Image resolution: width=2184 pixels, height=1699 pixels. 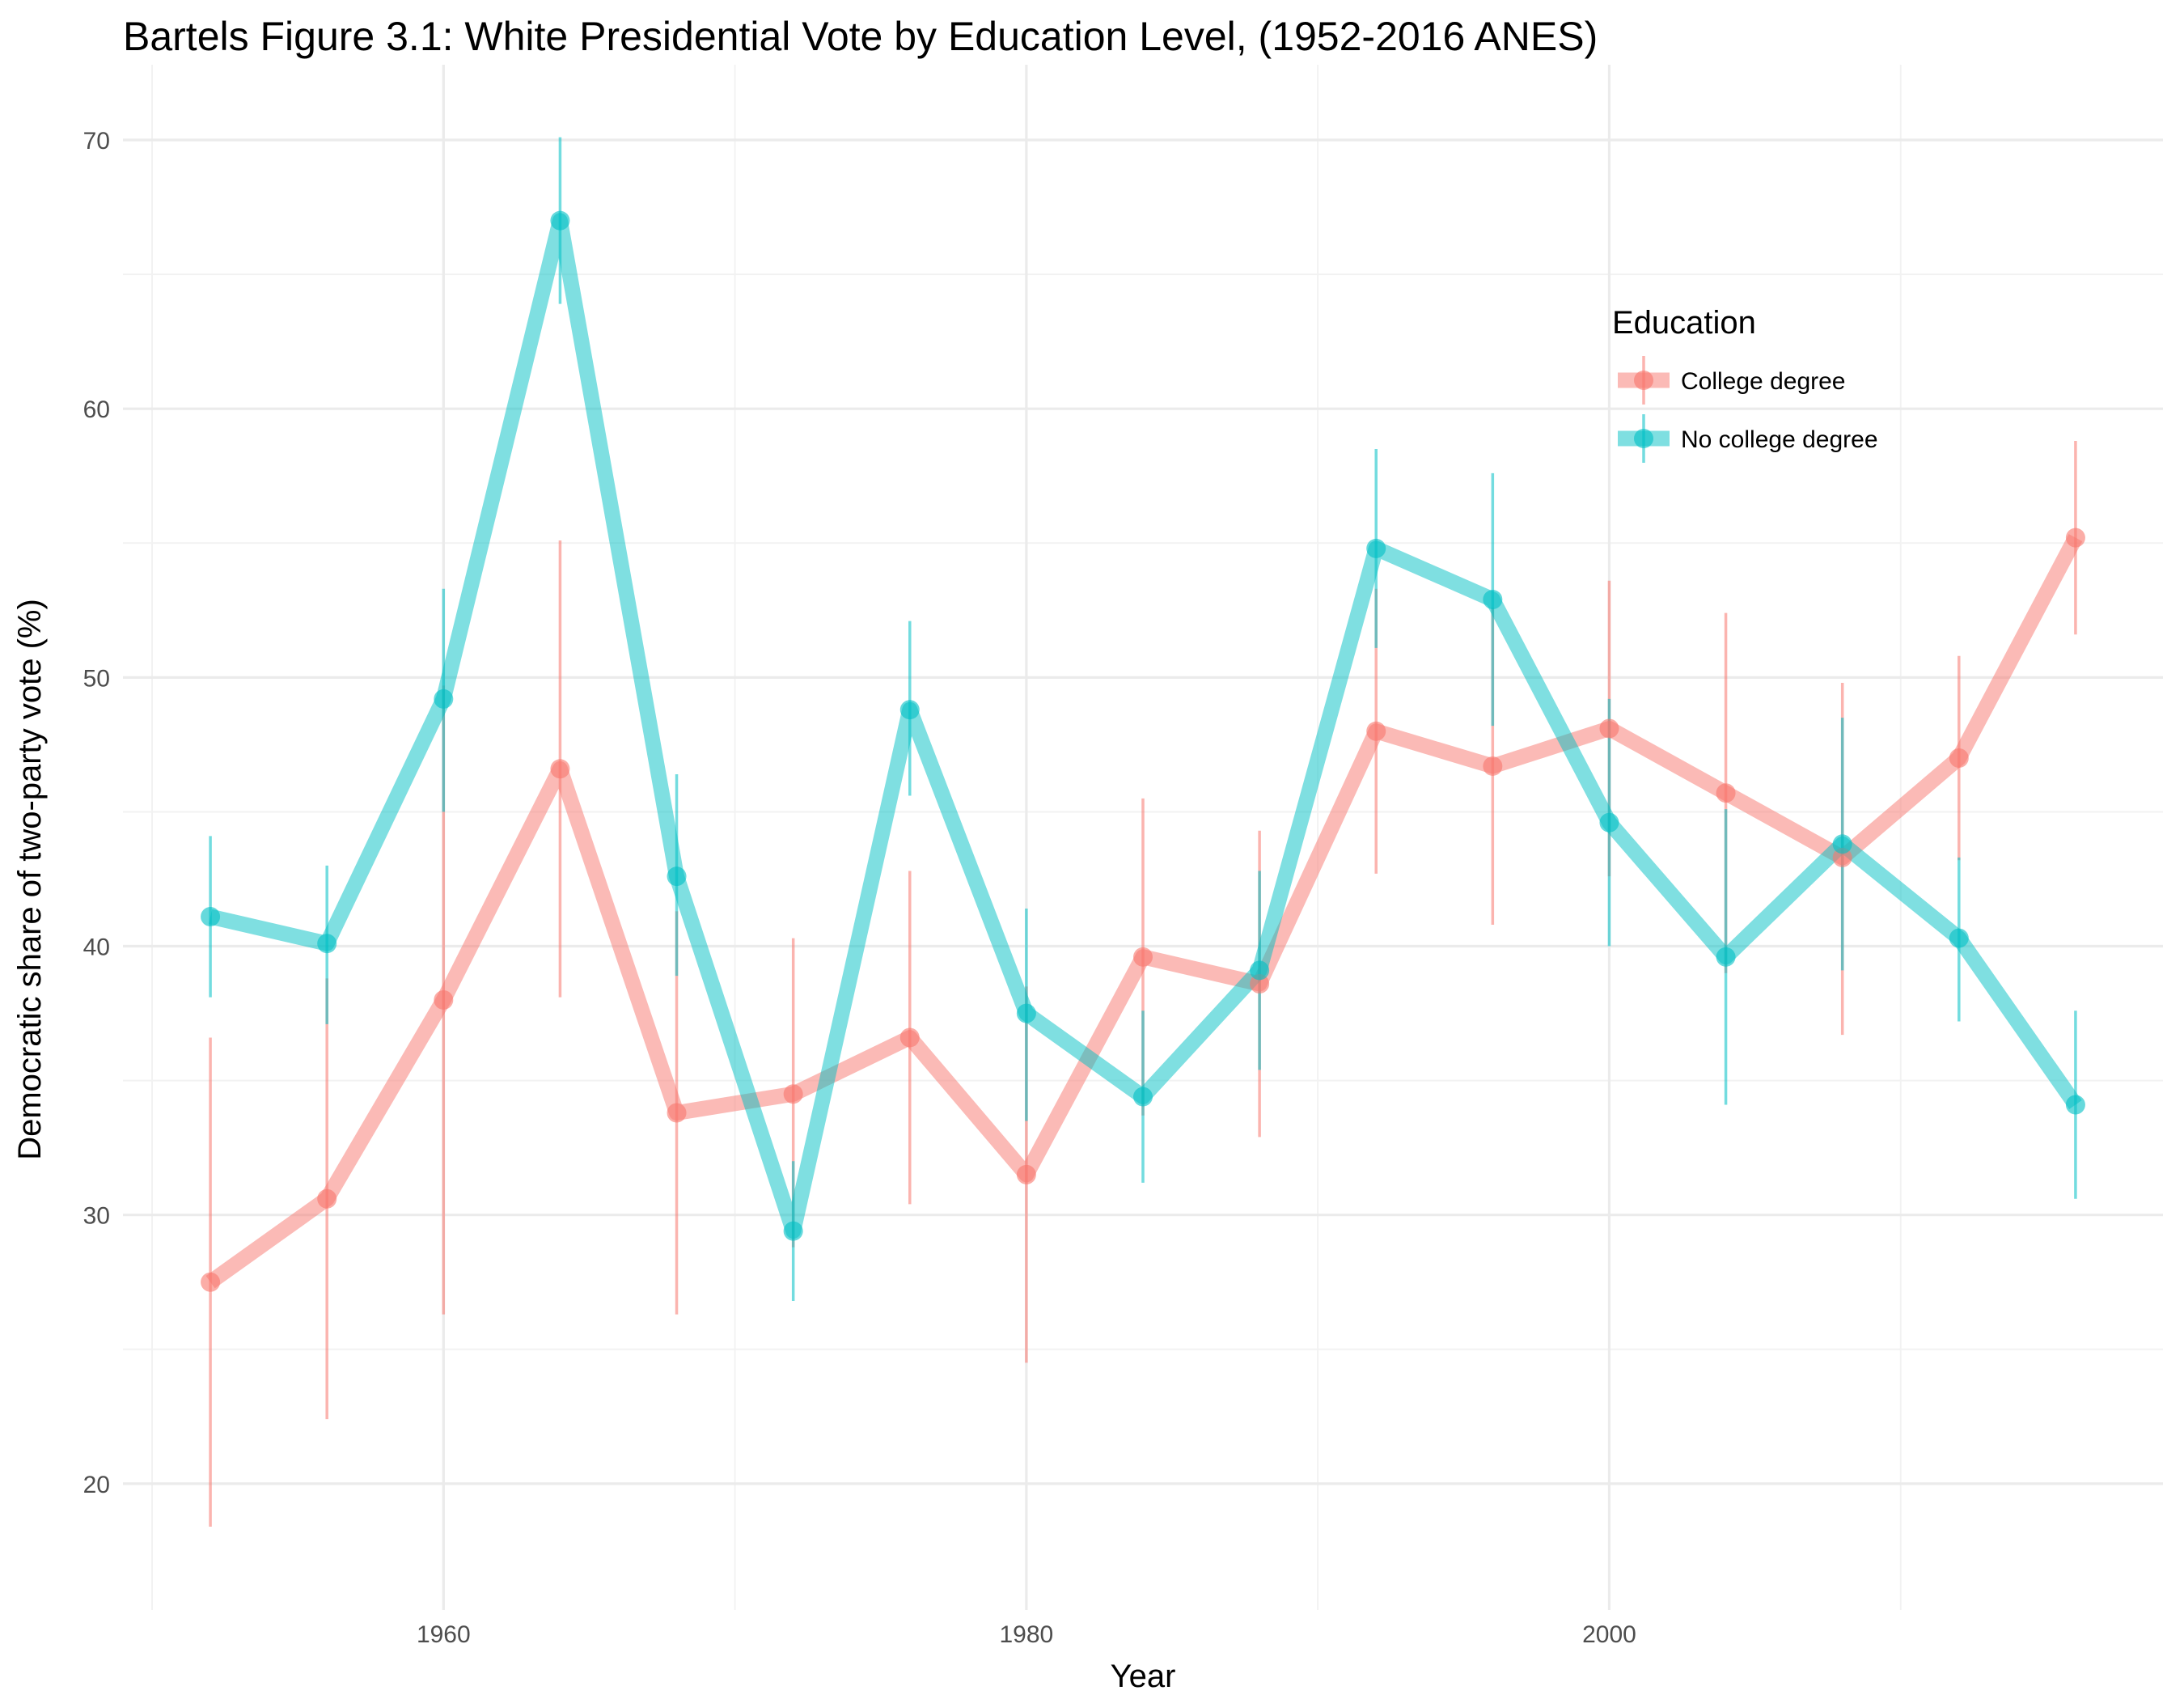 I want to click on legend-key-college-degree, so click(x=1644, y=380).